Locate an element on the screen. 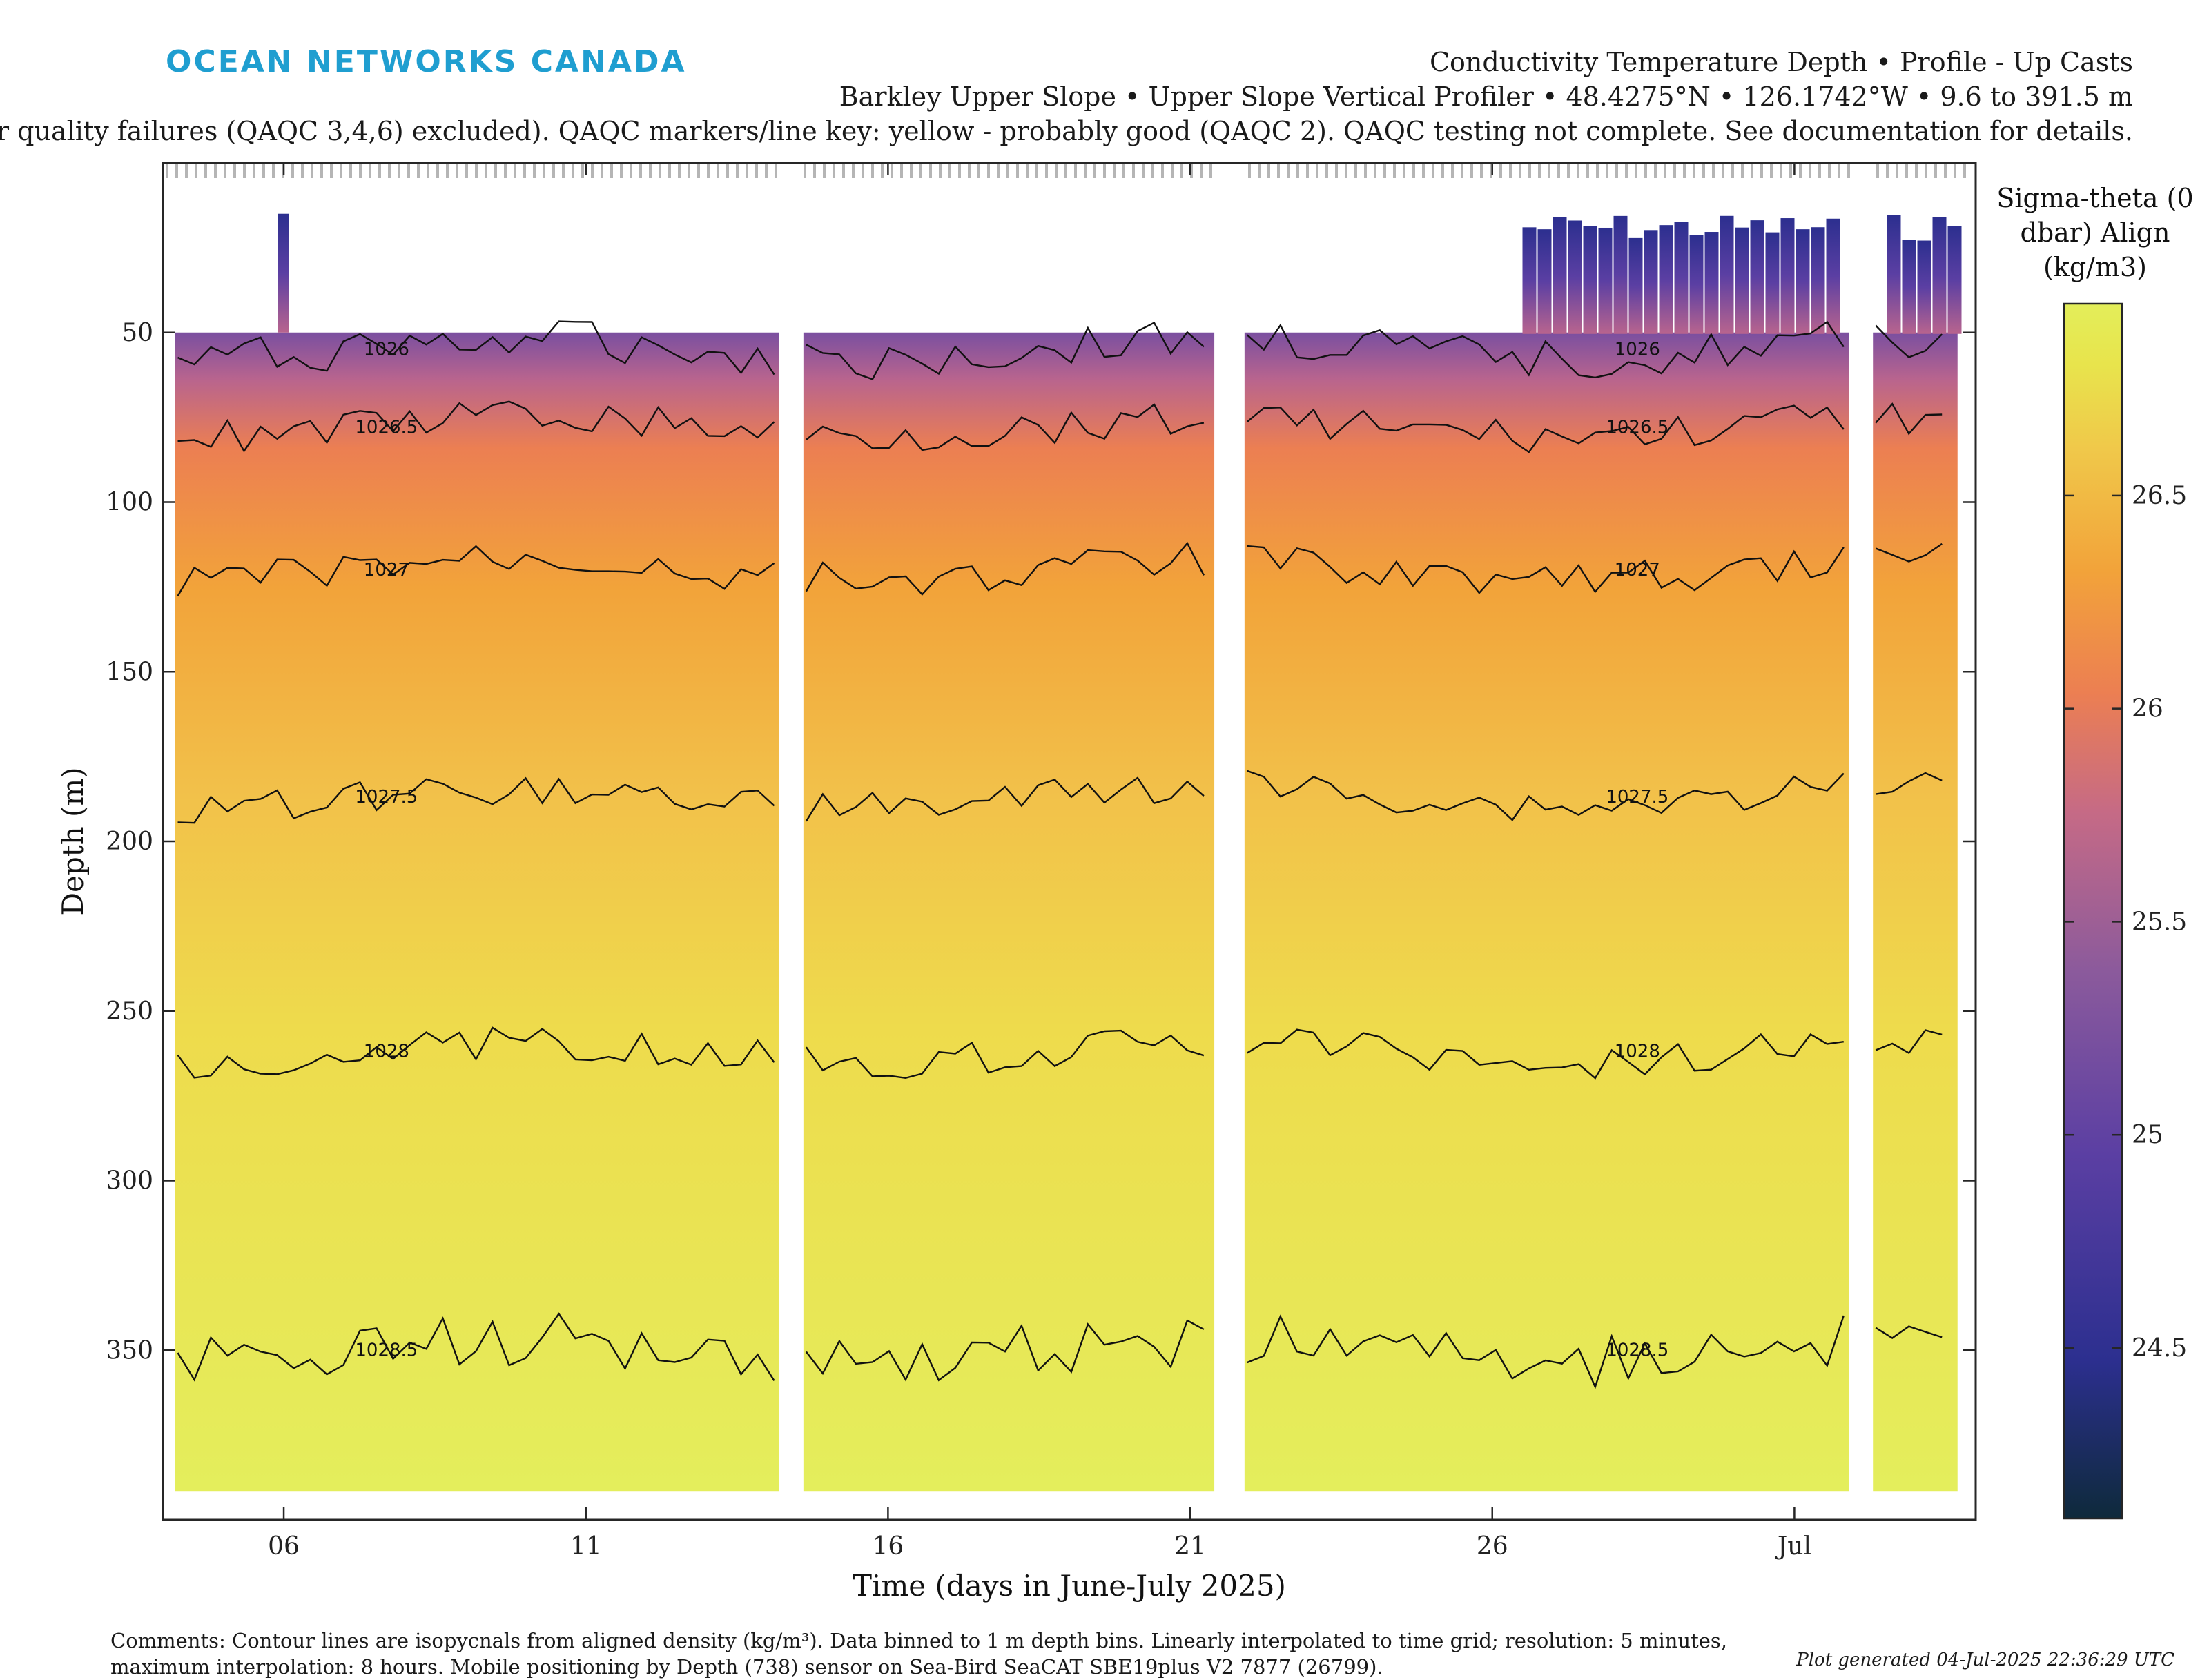 The height and width of the screenshot is (1680, 2209). x-tick-label: 16 is located at coordinates (888, 1546).